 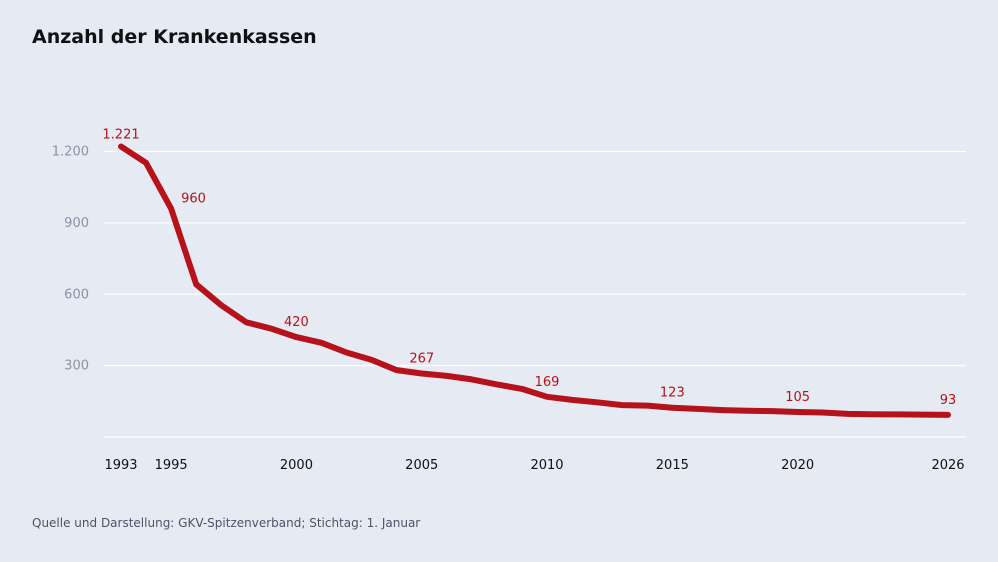 I want to click on x-tick-label: 2026, so click(x=947, y=465).